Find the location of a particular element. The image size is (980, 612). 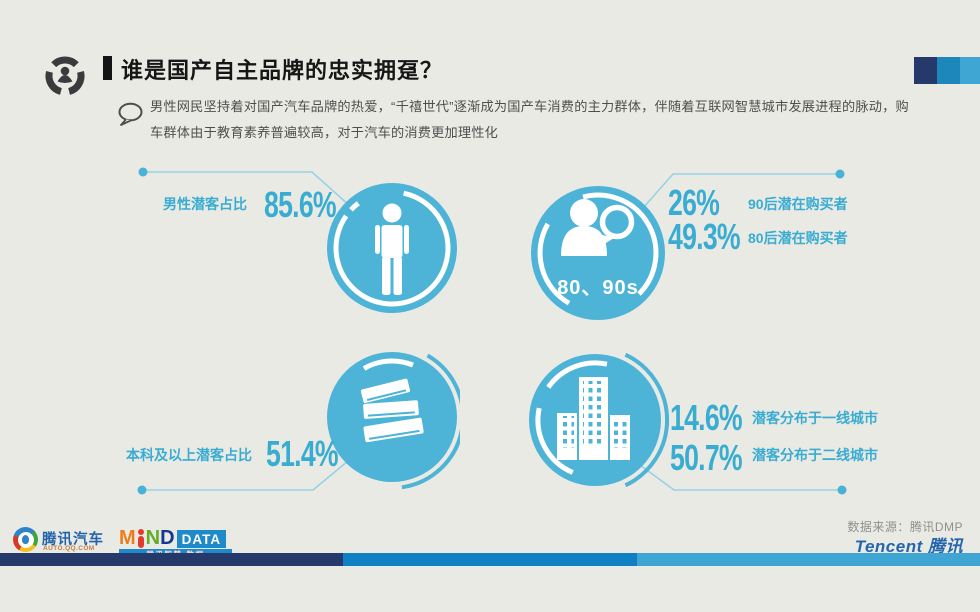

footer-bar-blue is located at coordinates (490, 559).